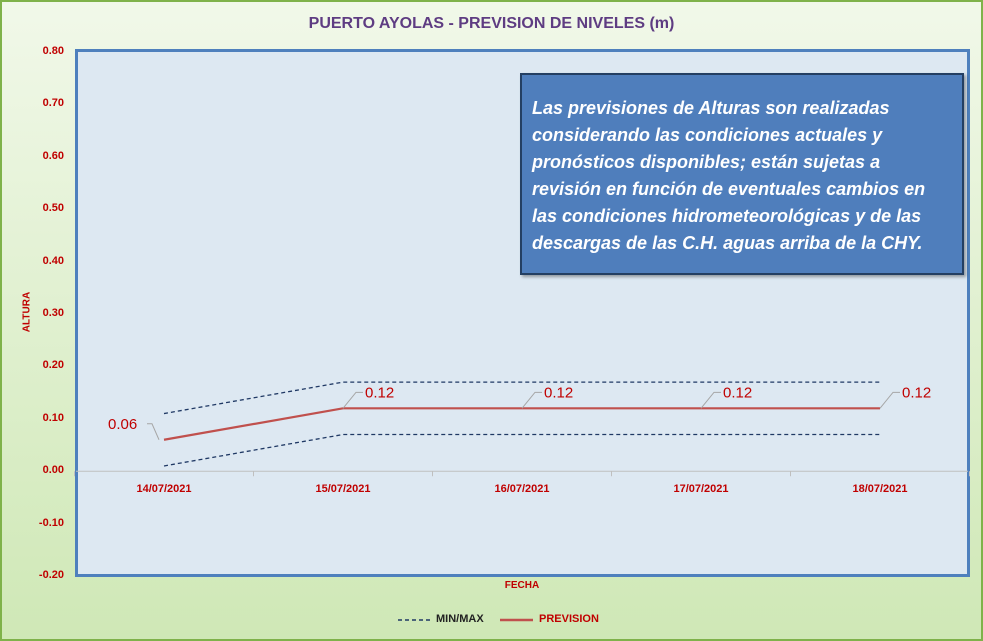  I want to click on y-tick-label: 0.30, so click(53, 313).